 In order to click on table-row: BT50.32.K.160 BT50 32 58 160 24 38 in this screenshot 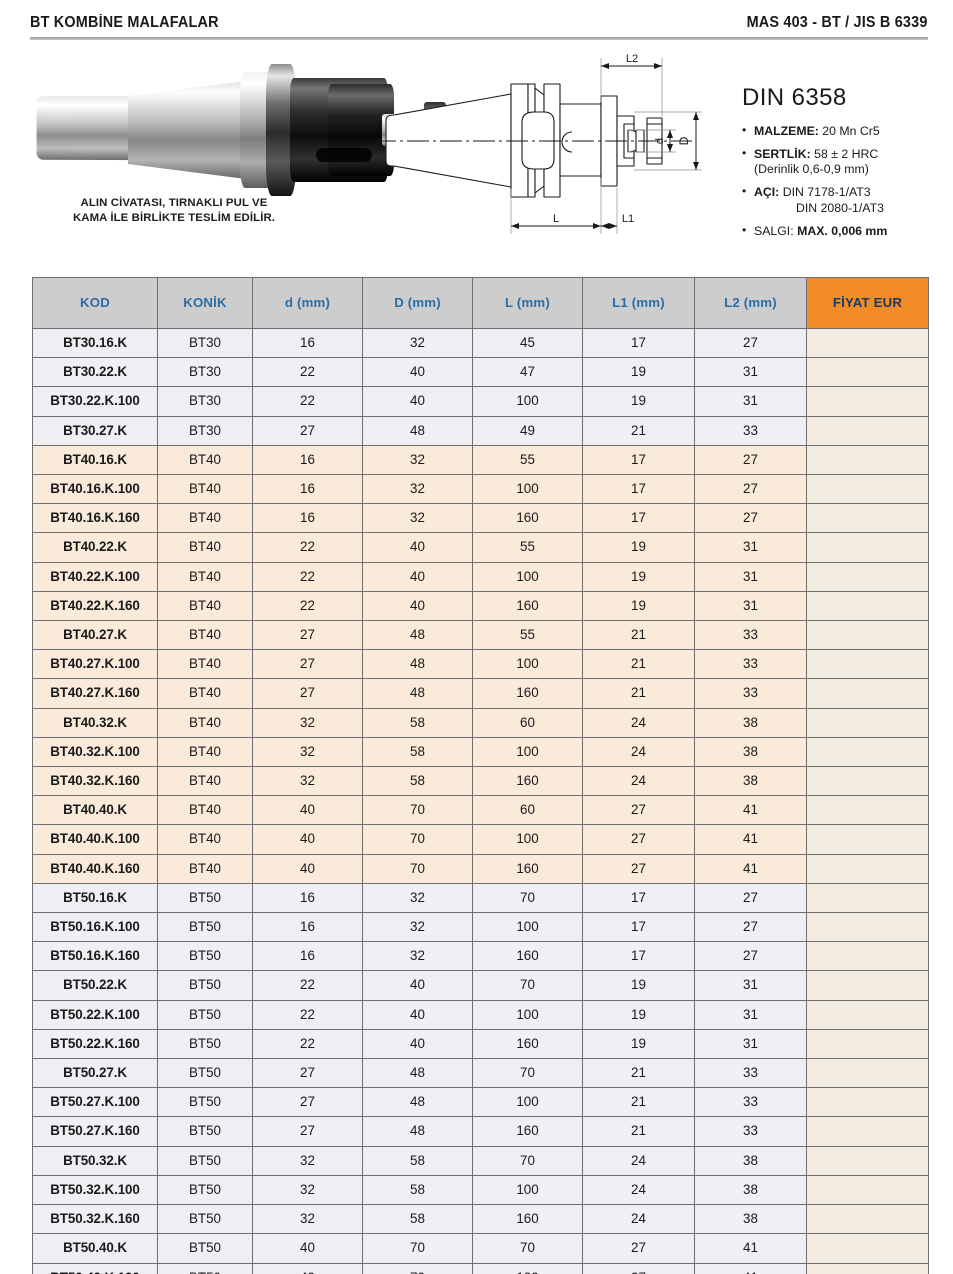, I will do `click(480, 1219)`.